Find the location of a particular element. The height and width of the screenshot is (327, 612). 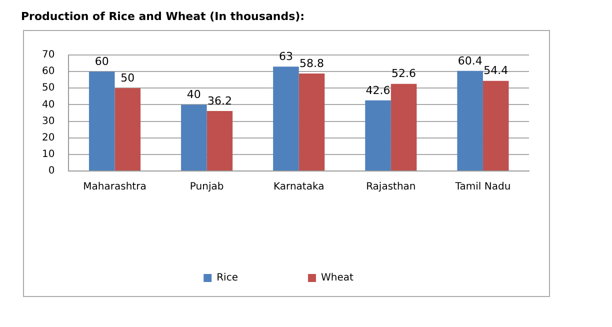

x-tick-label: Maharashtra is located at coordinates (114, 187).